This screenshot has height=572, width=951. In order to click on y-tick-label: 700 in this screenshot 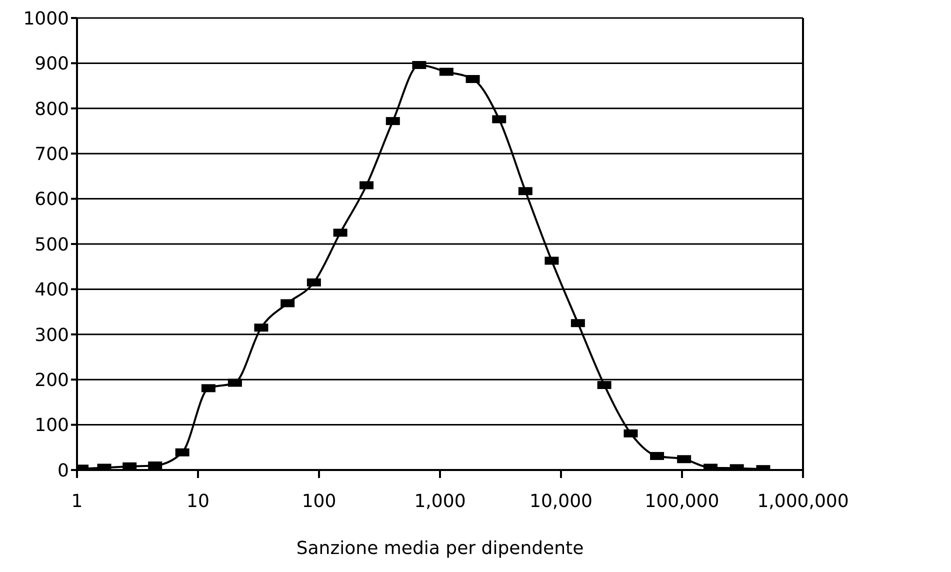, I will do `click(51, 154)`.